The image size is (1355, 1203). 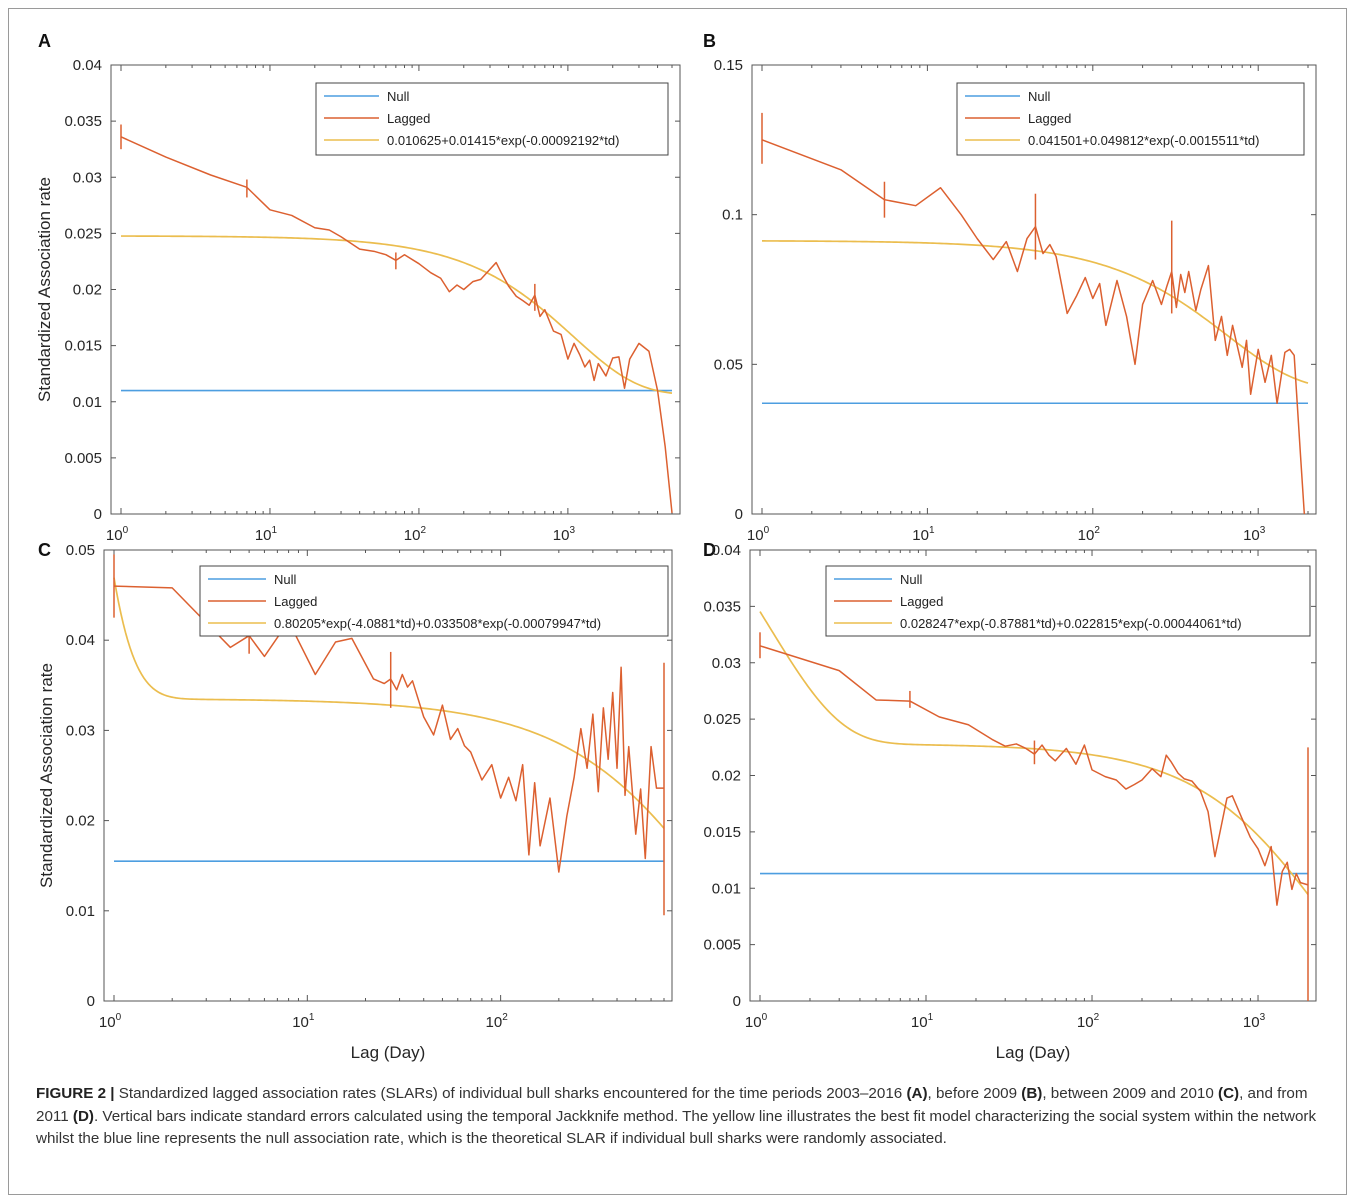 I want to click on caption-segment: , between 2009 and 2010, so click(x=1130, y=1093).